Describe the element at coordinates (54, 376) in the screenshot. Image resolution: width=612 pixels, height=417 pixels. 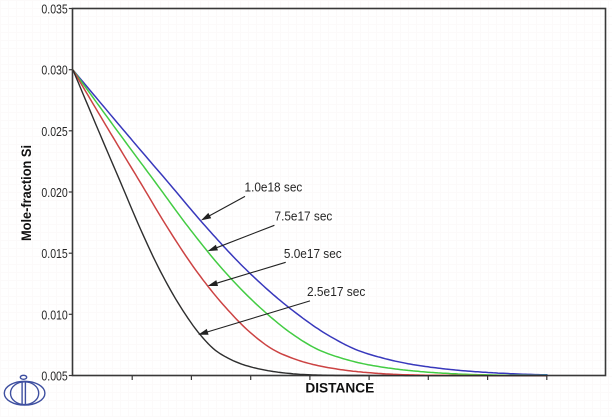
I see `svg-text: 0.005` at that location.